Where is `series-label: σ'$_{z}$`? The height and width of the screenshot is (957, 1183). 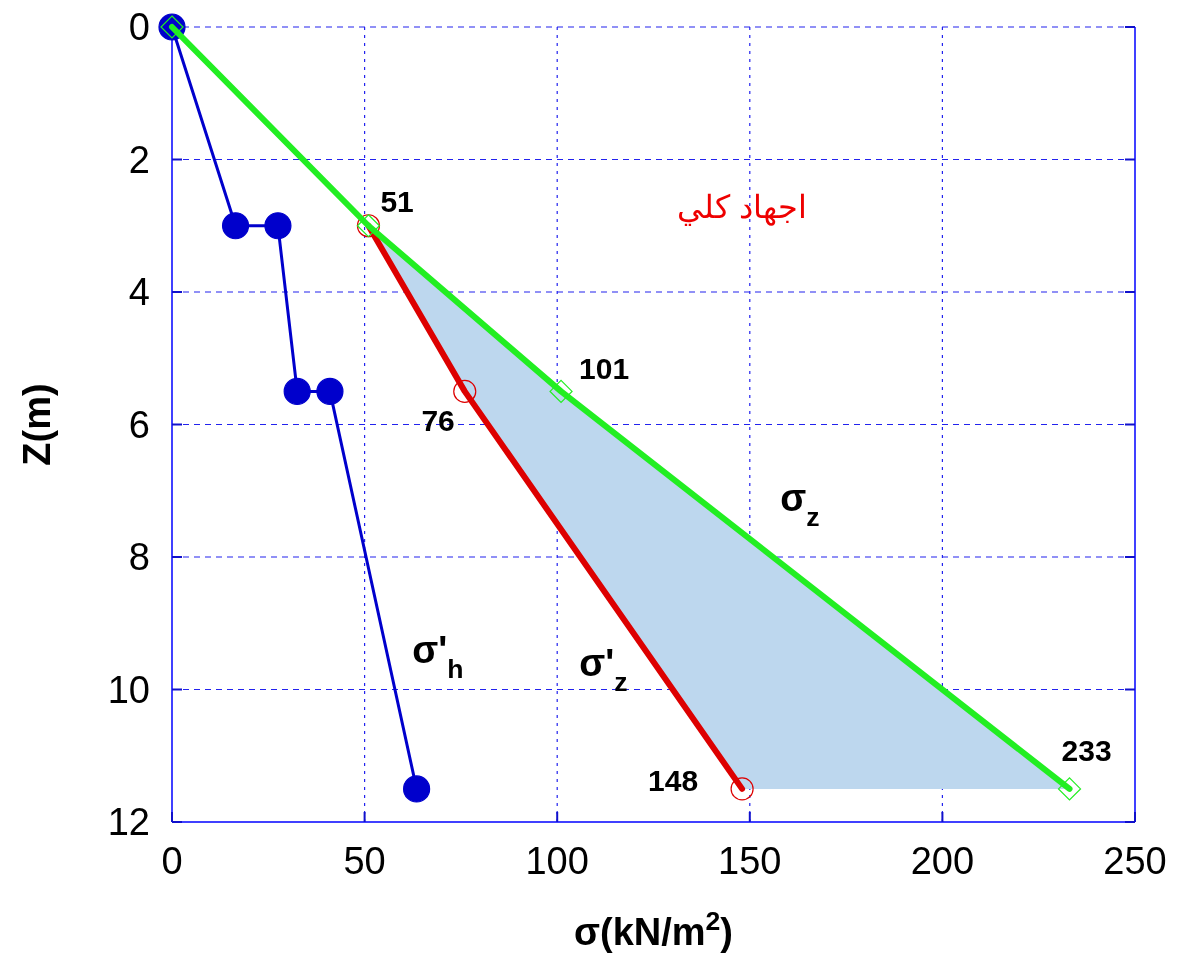 series-label: σ'$_{z}$ is located at coordinates (603, 670).